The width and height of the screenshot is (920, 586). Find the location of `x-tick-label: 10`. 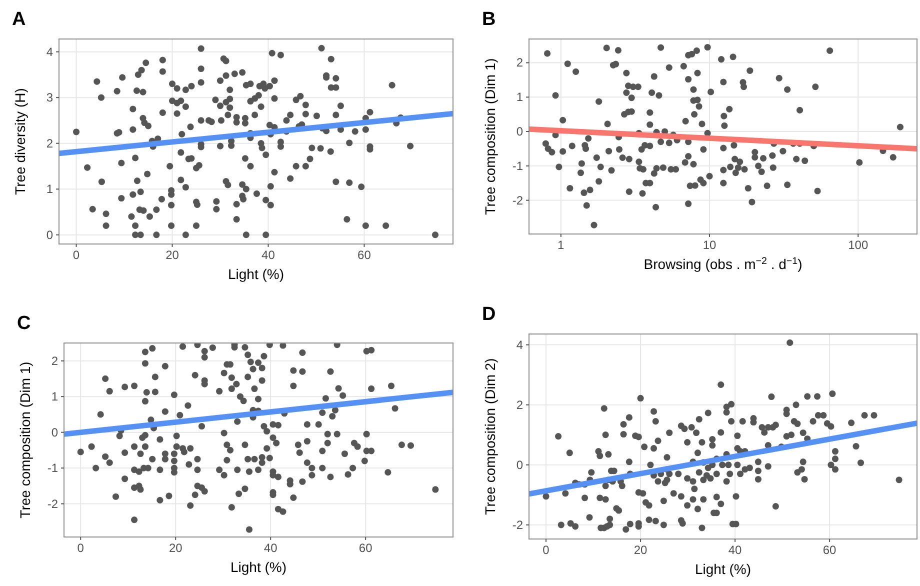

x-tick-label: 10 is located at coordinates (709, 245).